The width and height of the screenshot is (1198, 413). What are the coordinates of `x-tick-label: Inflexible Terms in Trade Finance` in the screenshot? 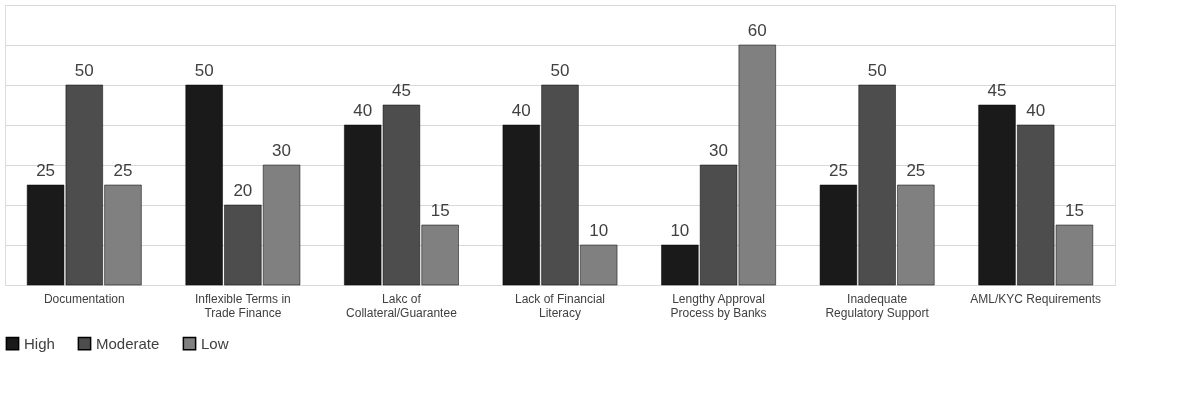 It's located at (242, 305).